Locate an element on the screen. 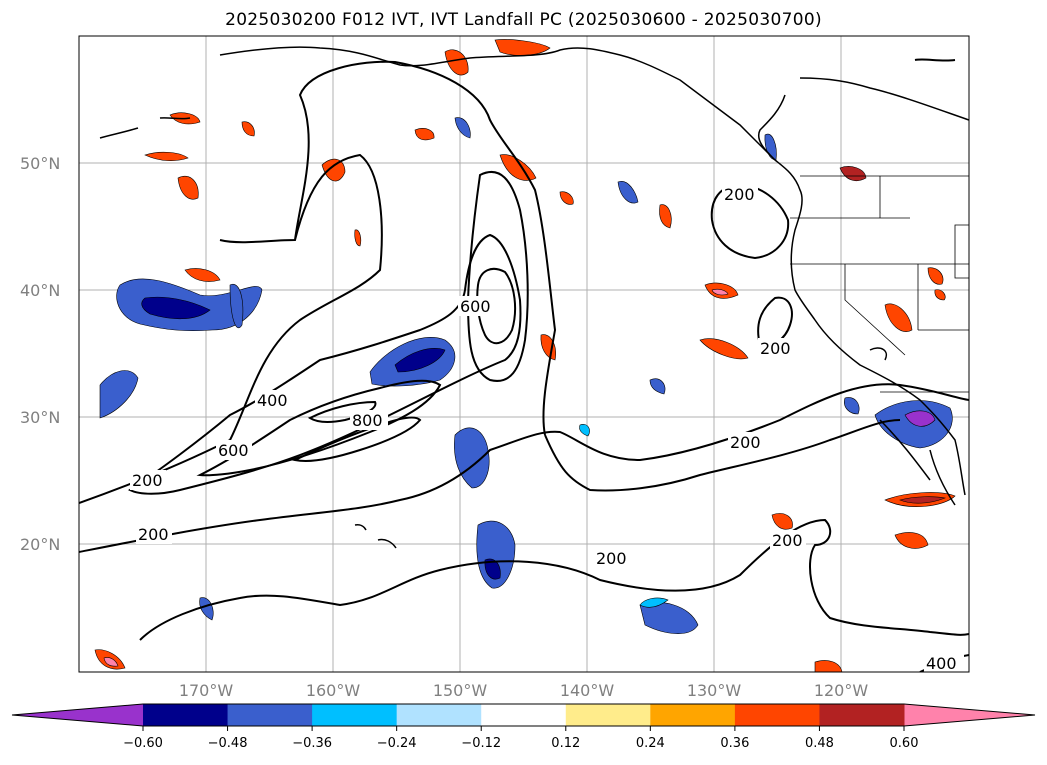  border-ca-nv is located at coordinates (875, 310).